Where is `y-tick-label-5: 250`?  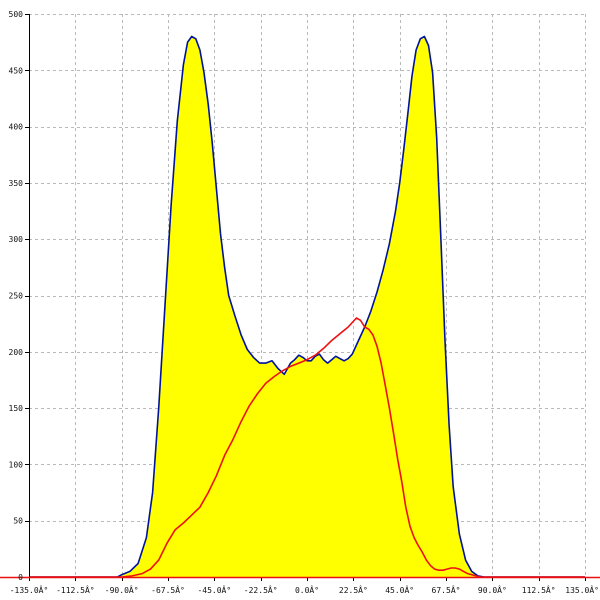
y-tick-label-5: 250 is located at coordinates (16, 296).